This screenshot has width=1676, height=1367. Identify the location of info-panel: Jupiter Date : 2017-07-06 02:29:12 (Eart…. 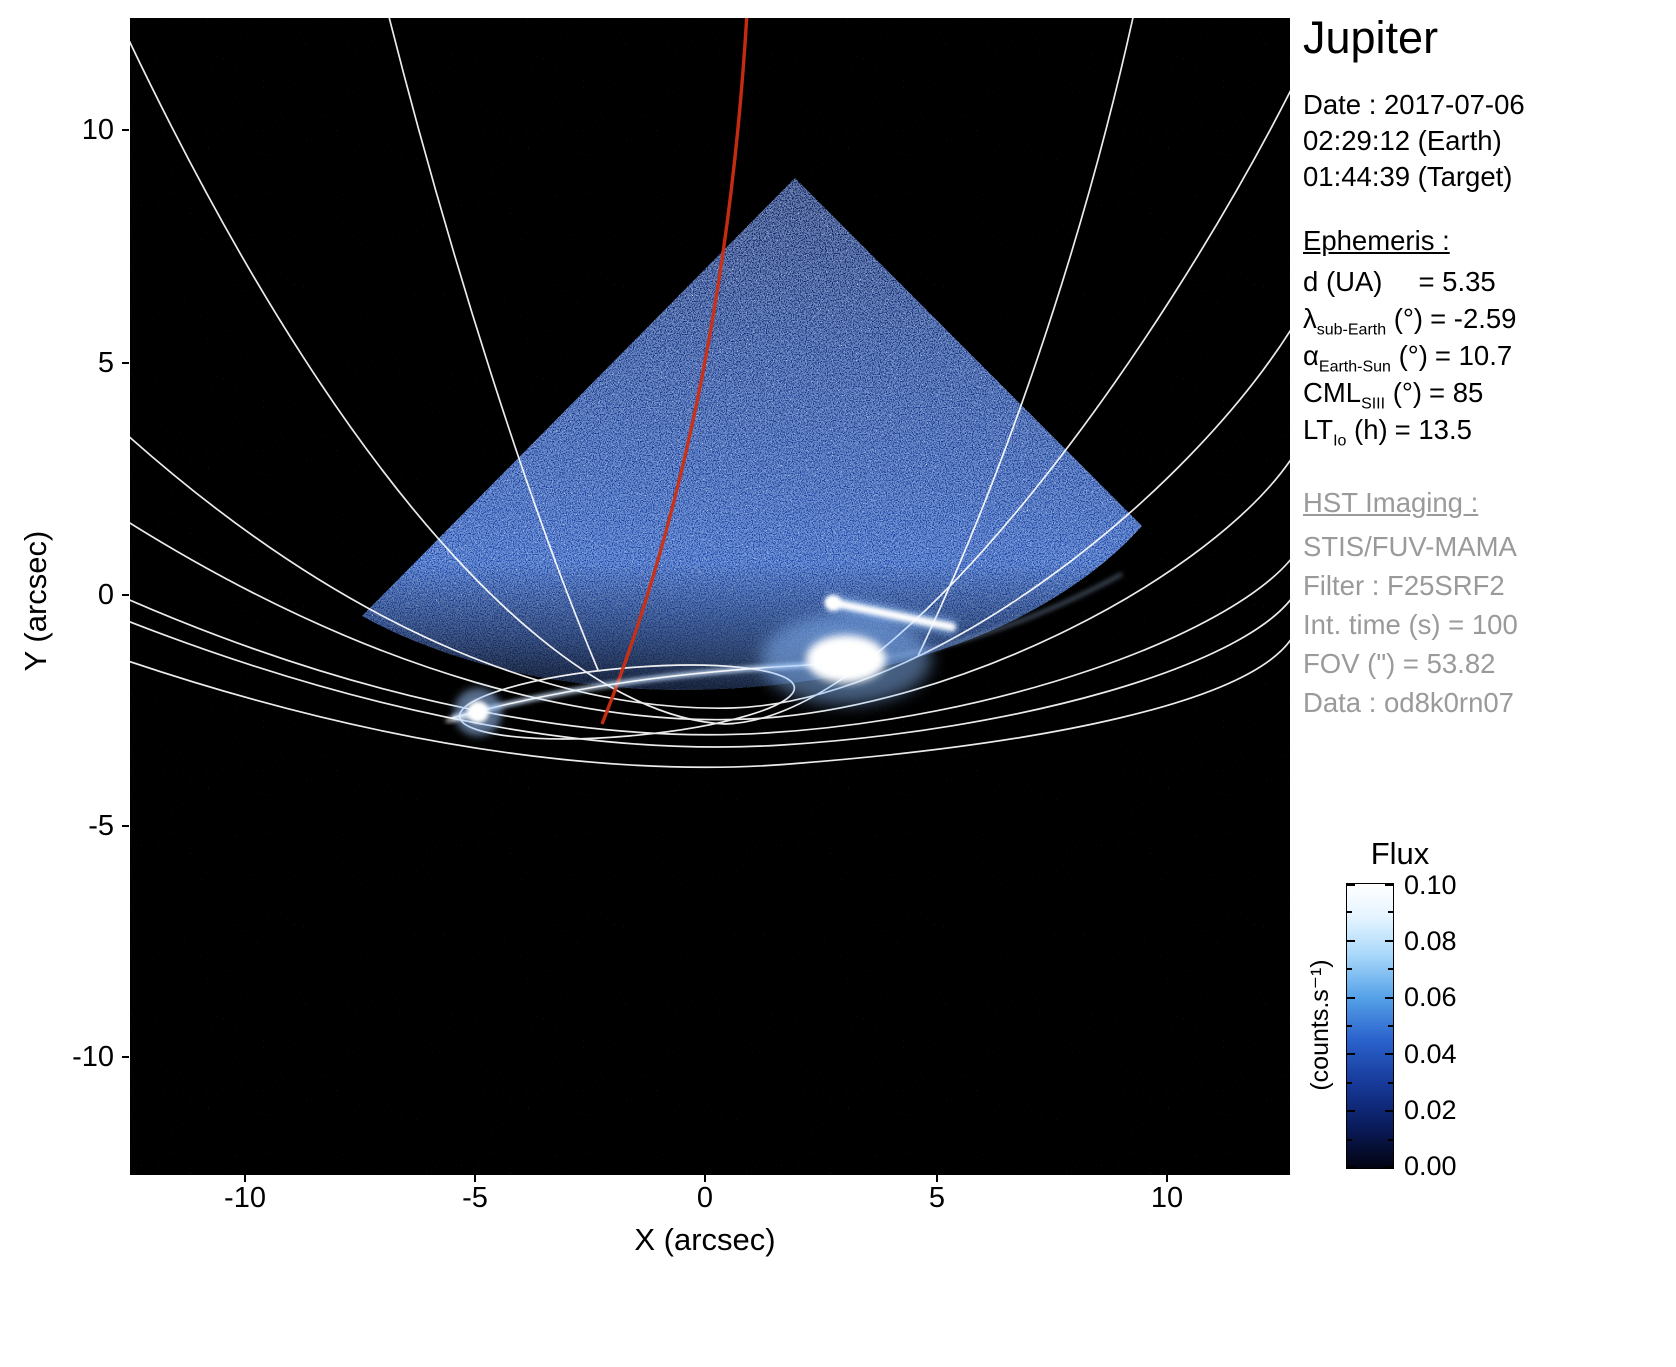
(1486, 368).